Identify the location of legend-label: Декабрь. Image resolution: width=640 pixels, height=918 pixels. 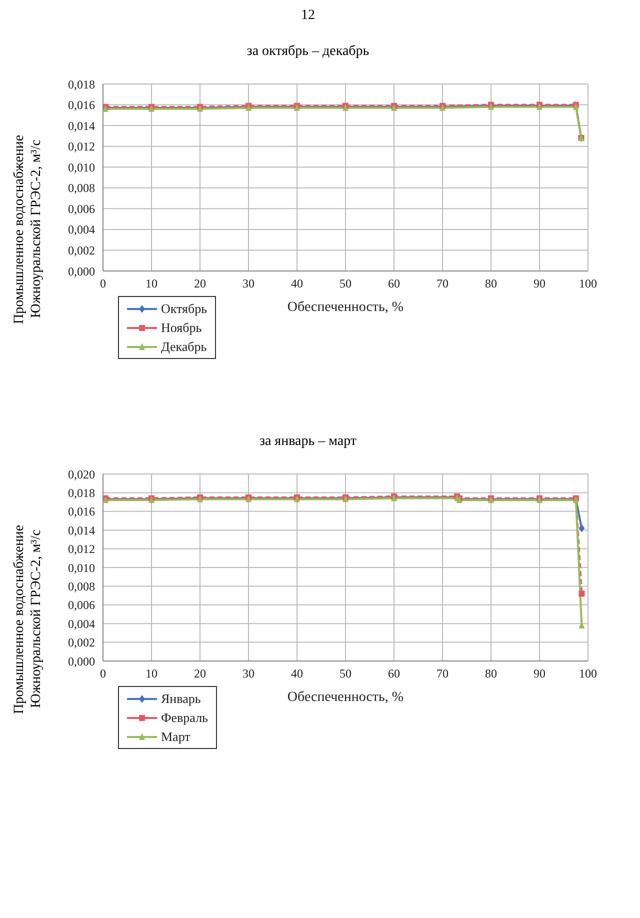
(184, 347).